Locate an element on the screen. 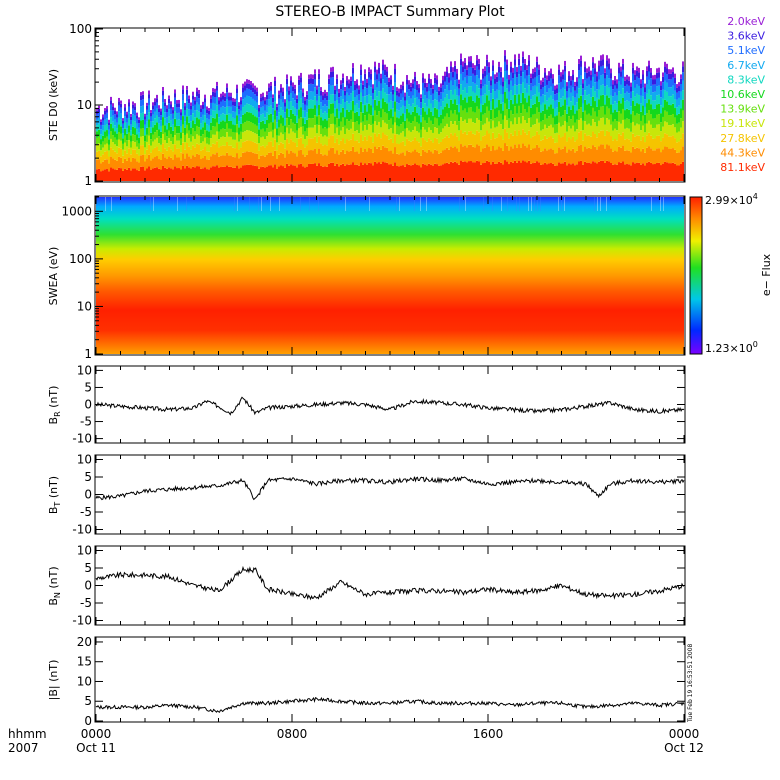  ste-spectrogram is located at coordinates (390, 115).